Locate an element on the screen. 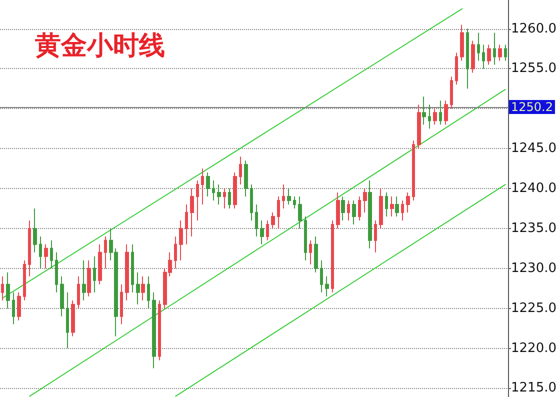 The height and width of the screenshot is (397, 560). y-tick-label: 1260.0 is located at coordinates (533, 28).